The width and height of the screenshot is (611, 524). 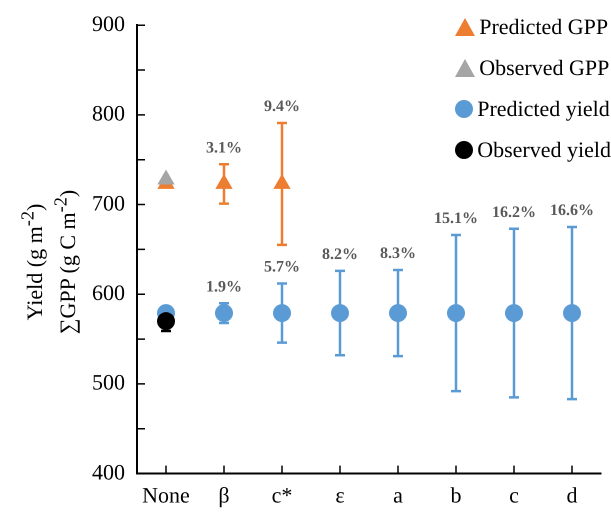 What do you see at coordinates (543, 27) in the screenshot?
I see `legend-label: Predicted GPP` at bounding box center [543, 27].